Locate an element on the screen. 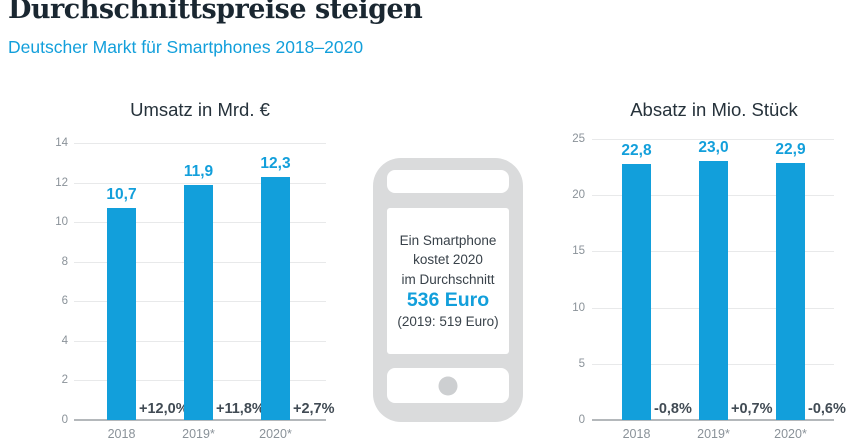  phone-text-line: kostet 2020 is located at coordinates (448, 259).